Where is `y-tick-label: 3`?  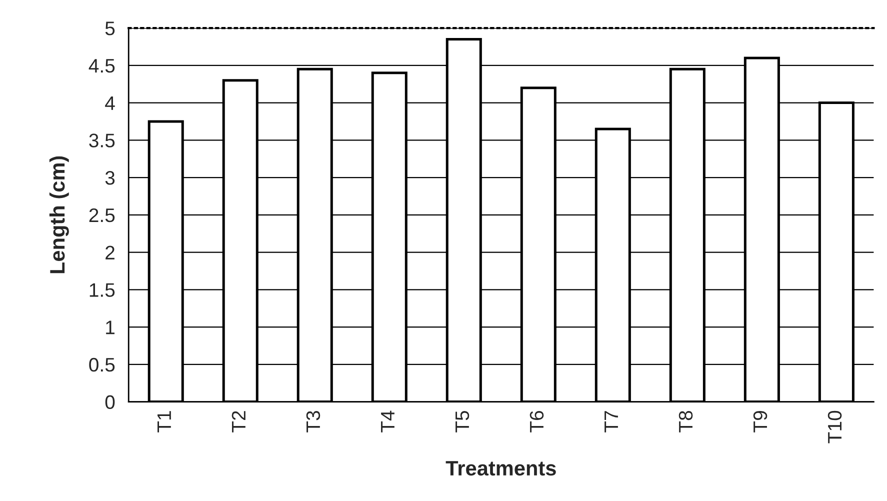 y-tick-label: 3 is located at coordinates (110, 178).